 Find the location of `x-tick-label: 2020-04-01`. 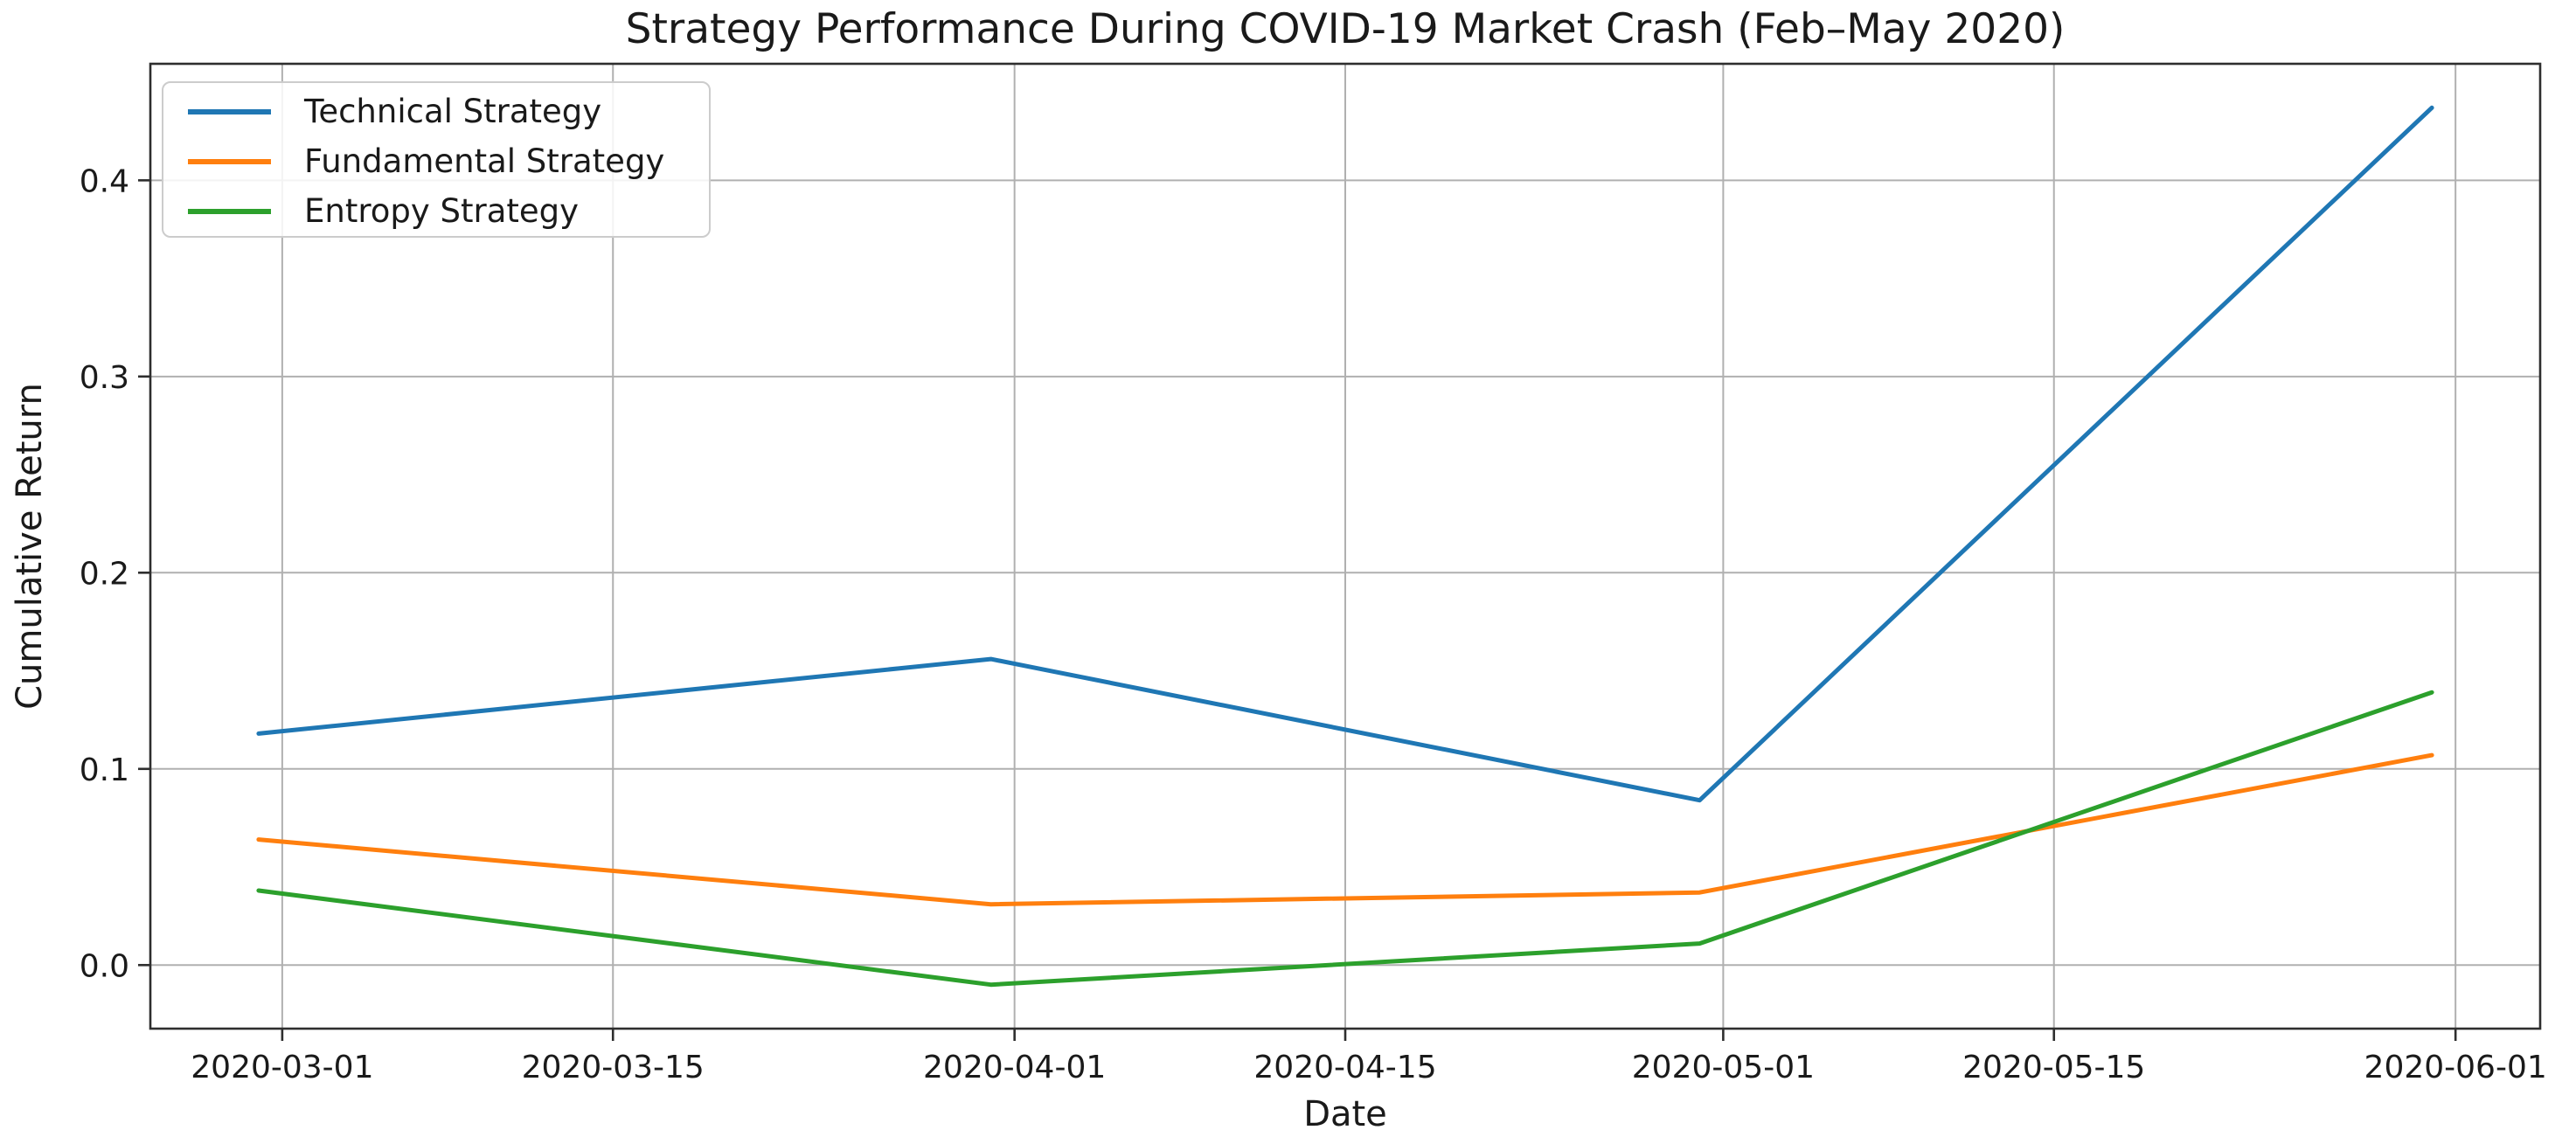

x-tick-label: 2020-04-01 is located at coordinates (1014, 1067).